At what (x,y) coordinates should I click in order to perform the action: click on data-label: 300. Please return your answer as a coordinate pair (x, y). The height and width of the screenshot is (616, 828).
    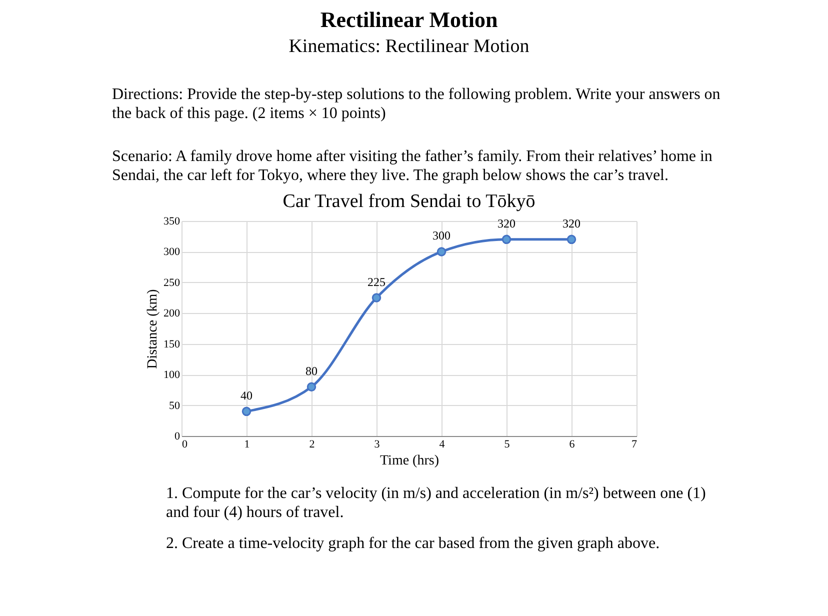
    Looking at the image, I should click on (441, 235).